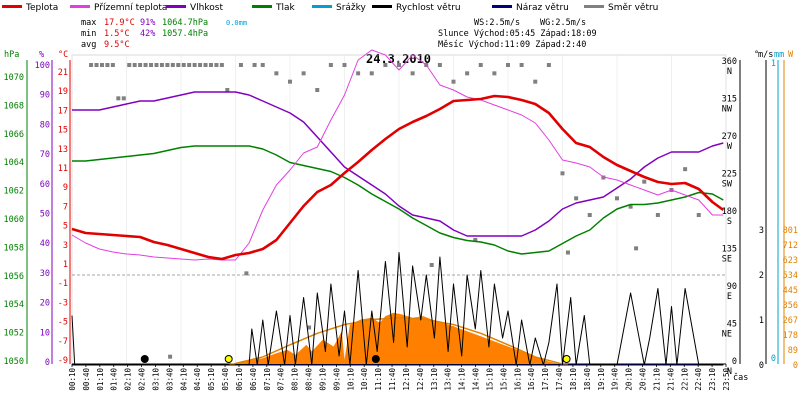 Image resolution: width=800 pixels, height=400 pixels. I want to click on chart-title: 24.3.2010, so click(398, 59).